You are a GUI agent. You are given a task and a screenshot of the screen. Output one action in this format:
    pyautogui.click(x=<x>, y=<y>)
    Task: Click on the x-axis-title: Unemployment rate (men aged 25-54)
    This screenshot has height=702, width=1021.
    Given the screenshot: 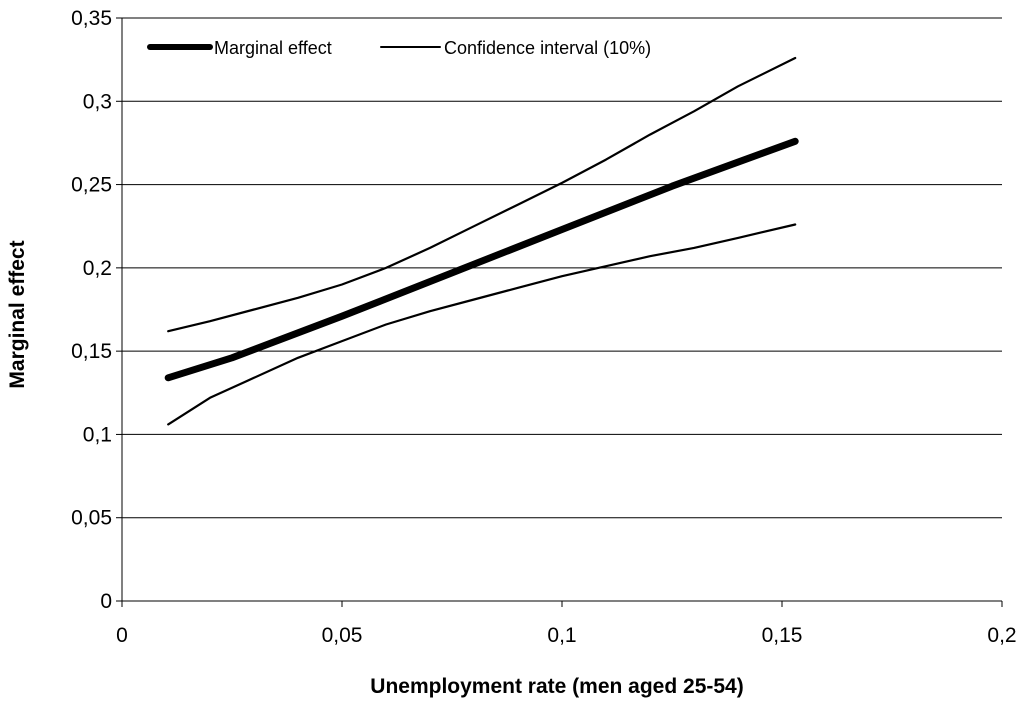 What is the action you would take?
    pyautogui.click(x=556, y=686)
    